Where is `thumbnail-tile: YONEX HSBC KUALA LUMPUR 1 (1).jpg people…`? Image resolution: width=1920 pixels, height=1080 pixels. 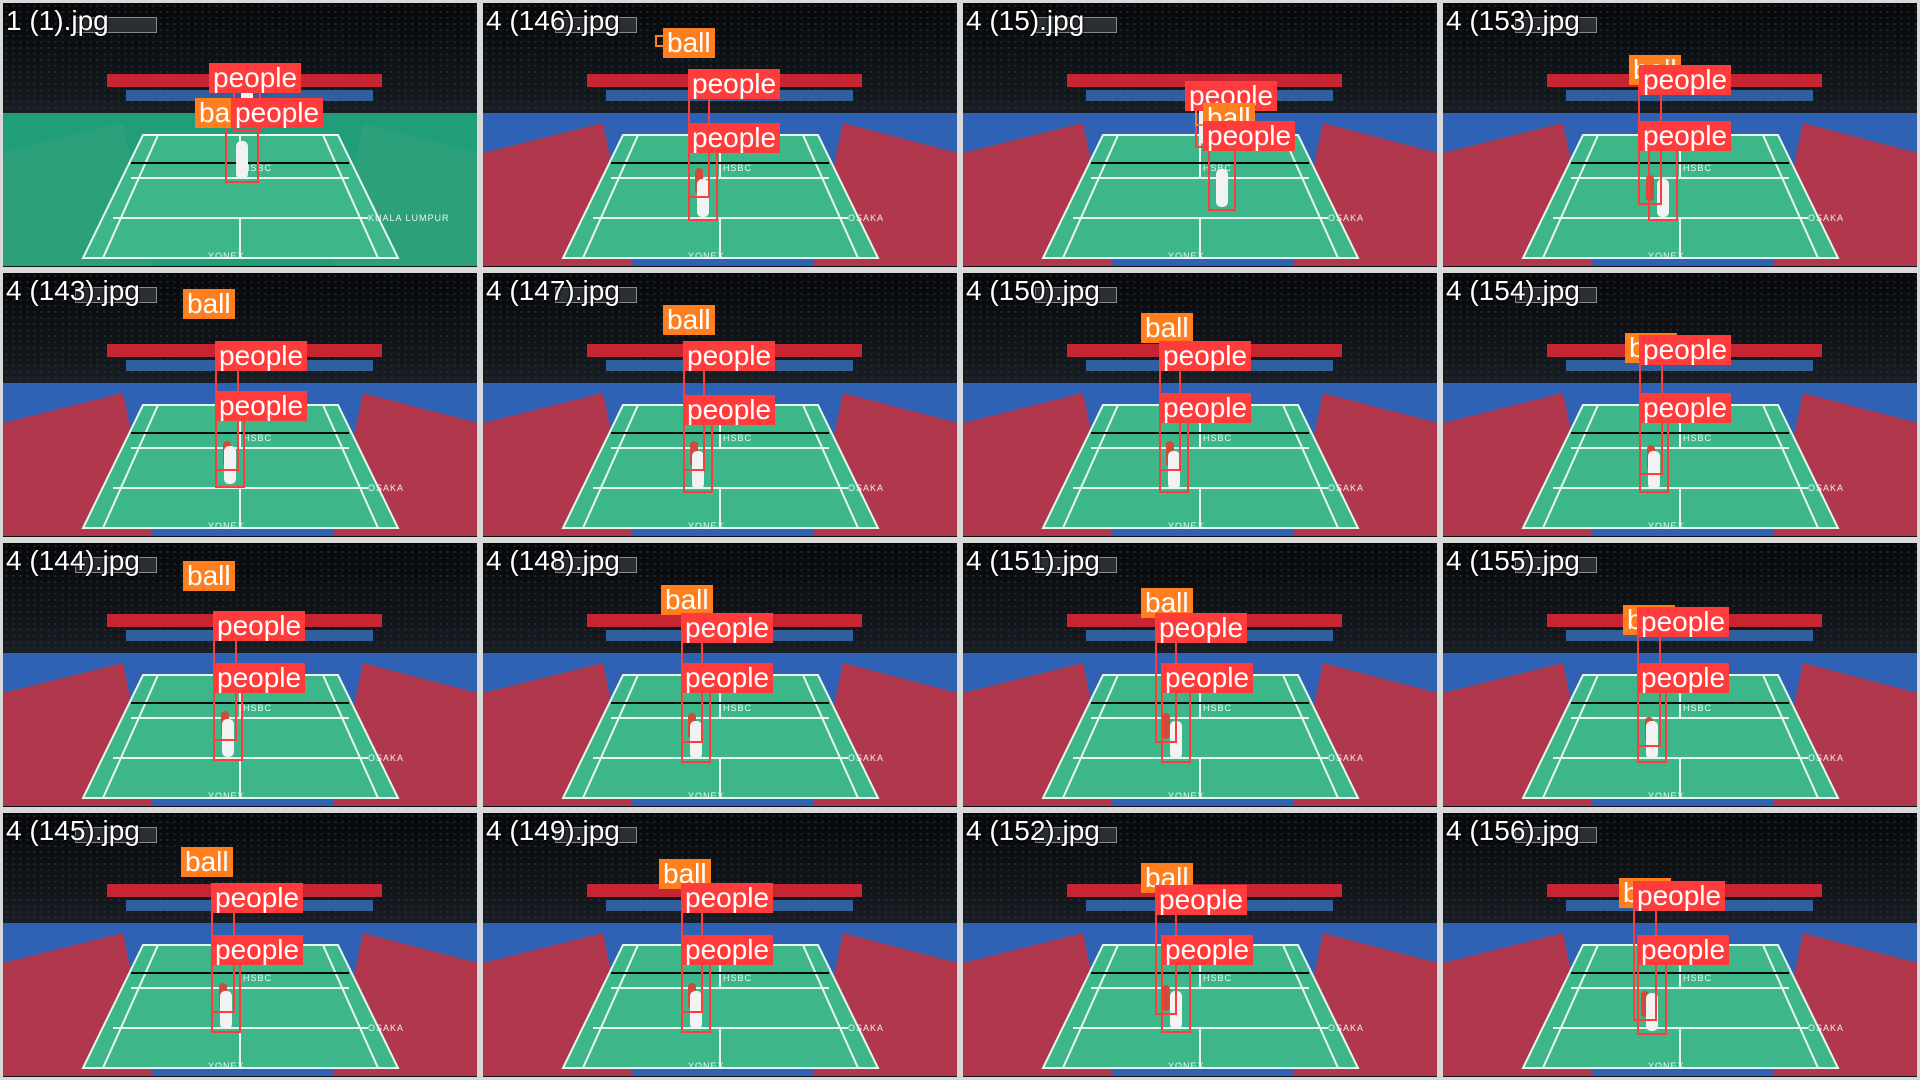
thumbnail-tile: YONEX HSBC KUALA LUMPUR 1 (1).jpg people… is located at coordinates (240, 135).